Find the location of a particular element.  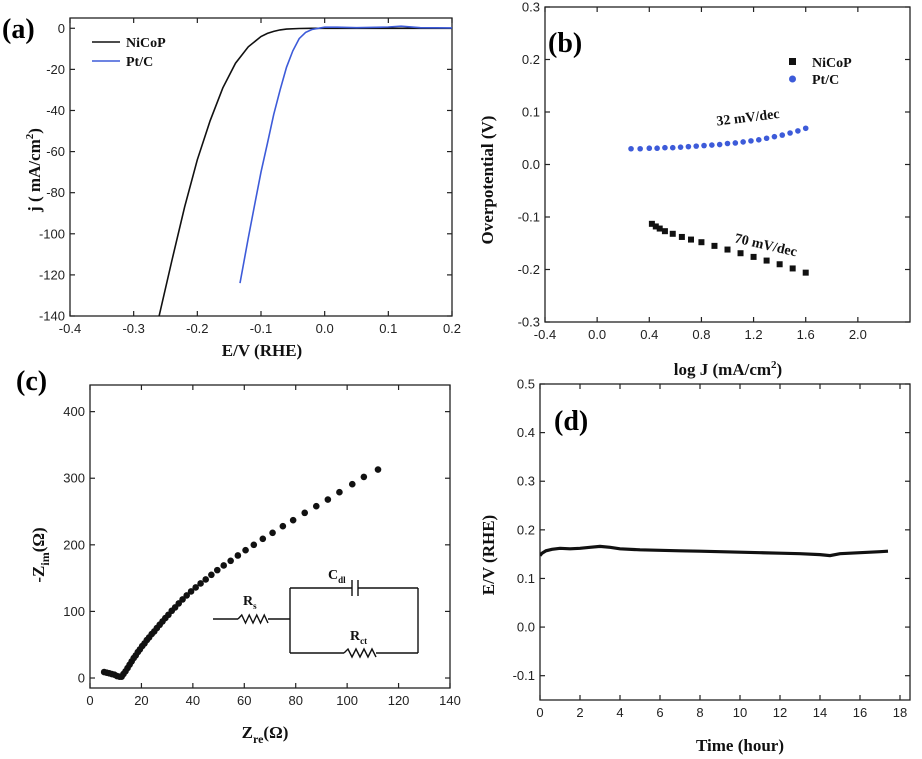

x-tick-label-c: 100 is located at coordinates (347, 700).